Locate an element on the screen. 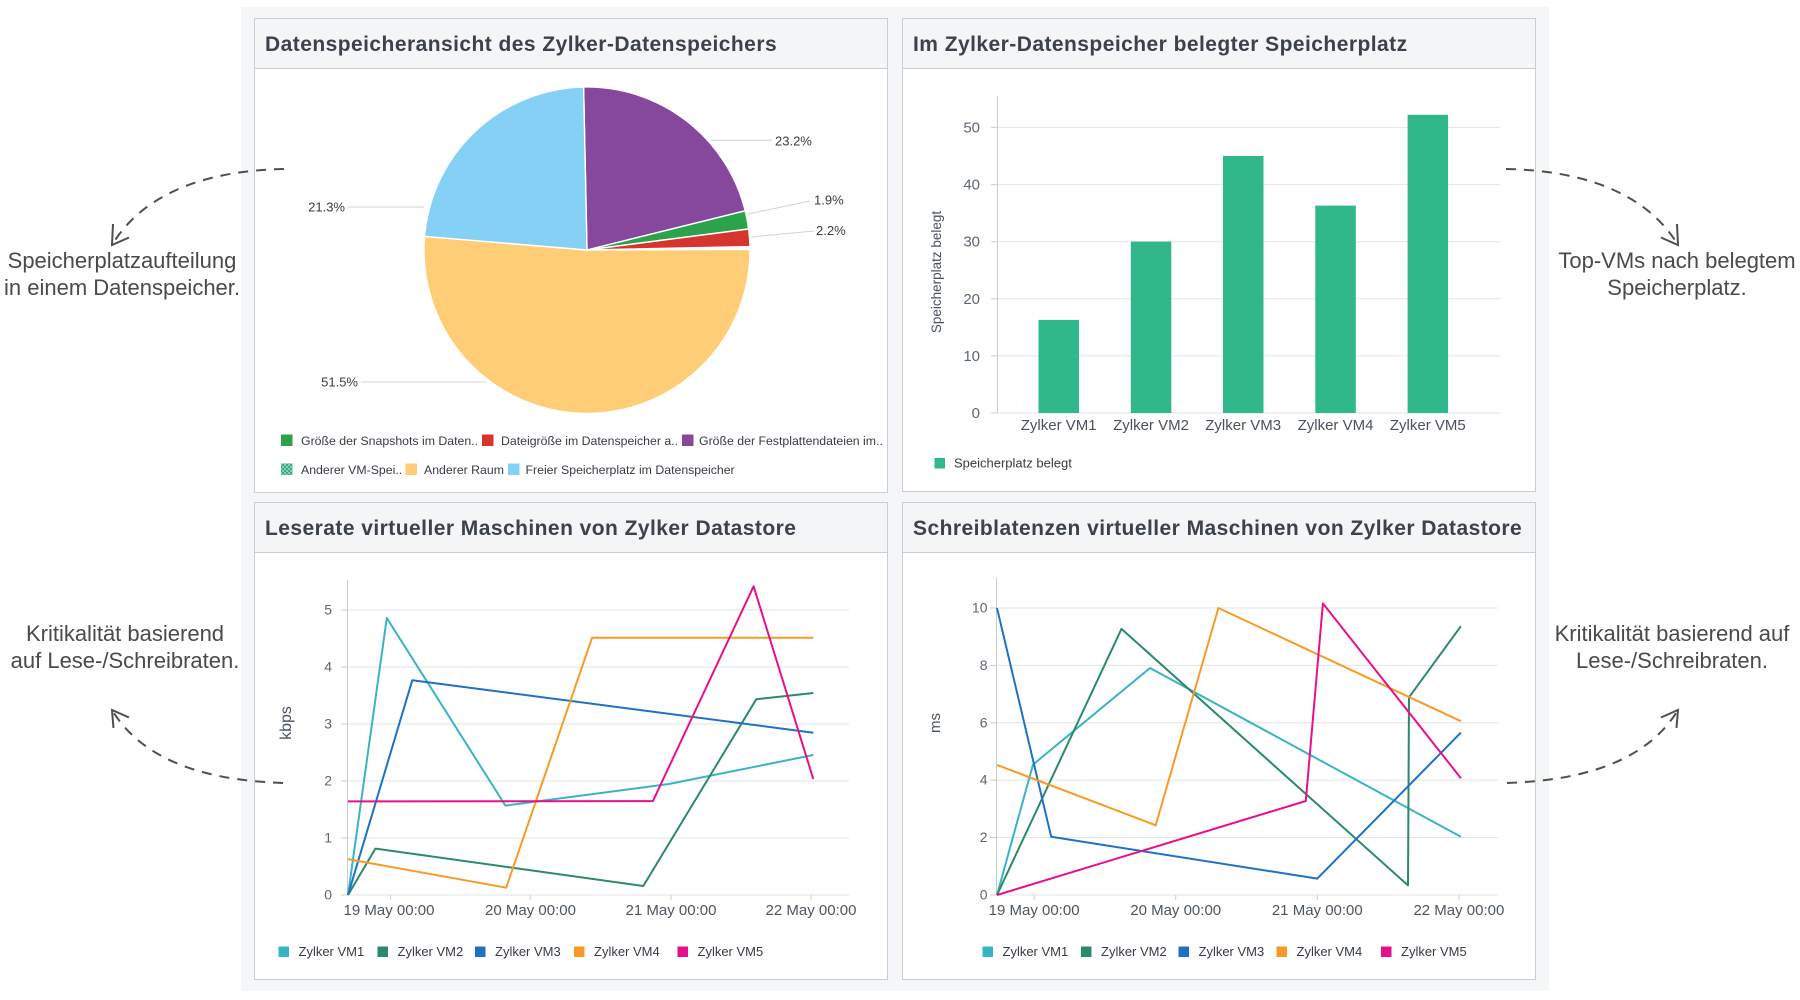  svg-text: Speicherplatzaufteilung is located at coordinates (122, 260).